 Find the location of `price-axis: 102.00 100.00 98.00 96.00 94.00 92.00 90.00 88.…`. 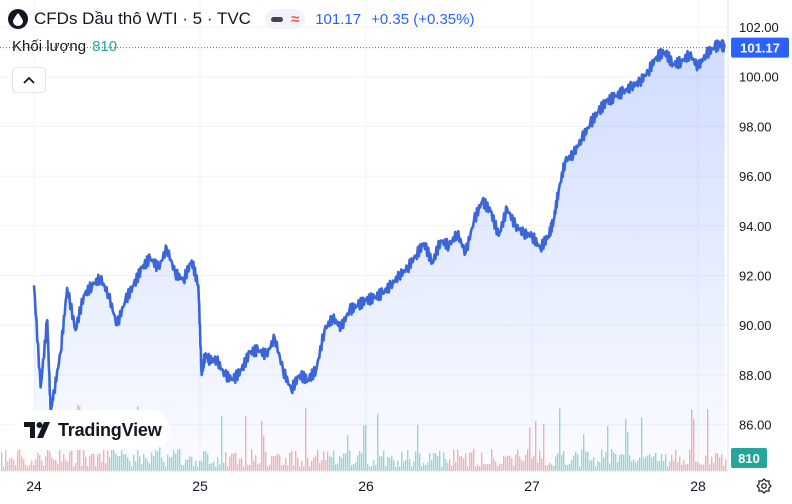

price-axis: 102.00 100.00 98.00 96.00 94.00 92.00 90.00 88.… is located at coordinates (759, 226).